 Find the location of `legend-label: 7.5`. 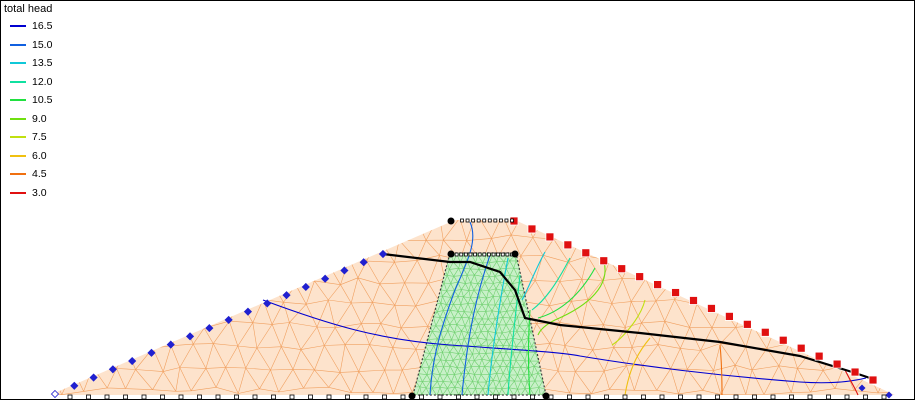

legend-label: 7.5 is located at coordinates (39, 137).